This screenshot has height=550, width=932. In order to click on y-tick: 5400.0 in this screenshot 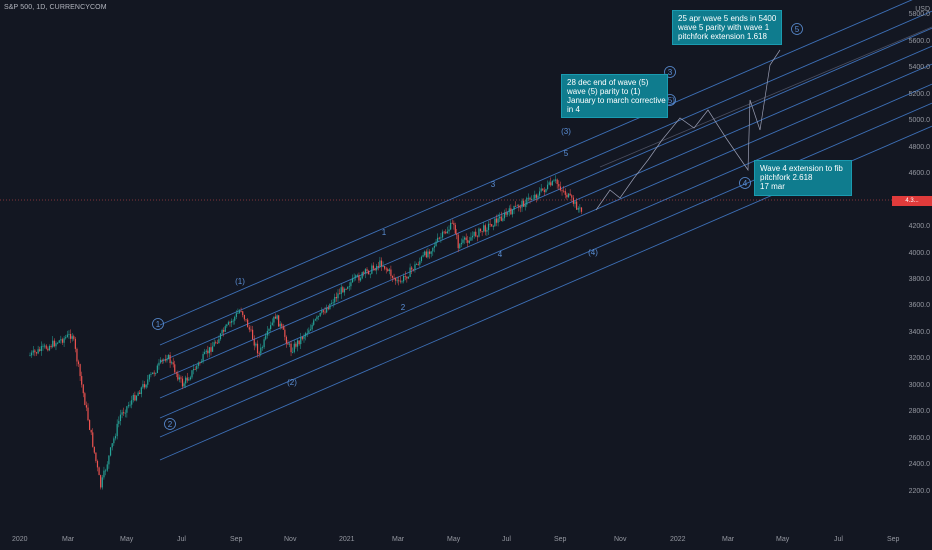, I will do `click(919, 68)`.